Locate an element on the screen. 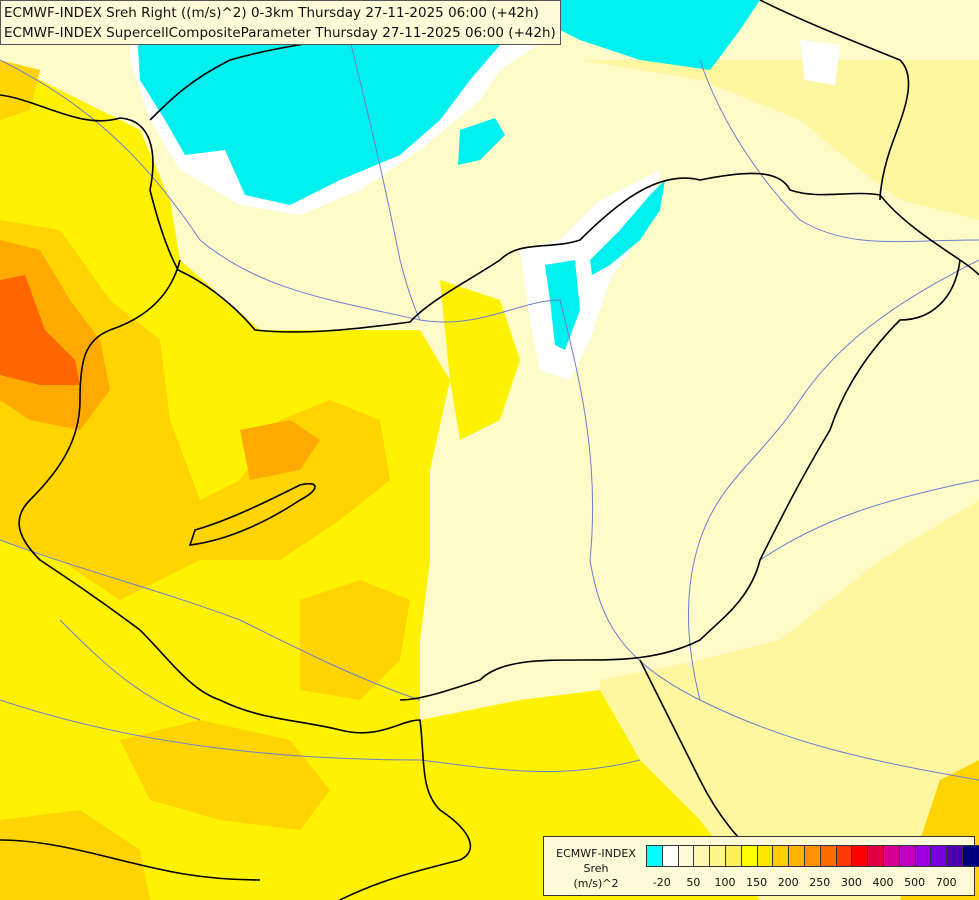 Image resolution: width=979 pixels, height=900 pixels. field-near-zero-ne is located at coordinates (820, 62).